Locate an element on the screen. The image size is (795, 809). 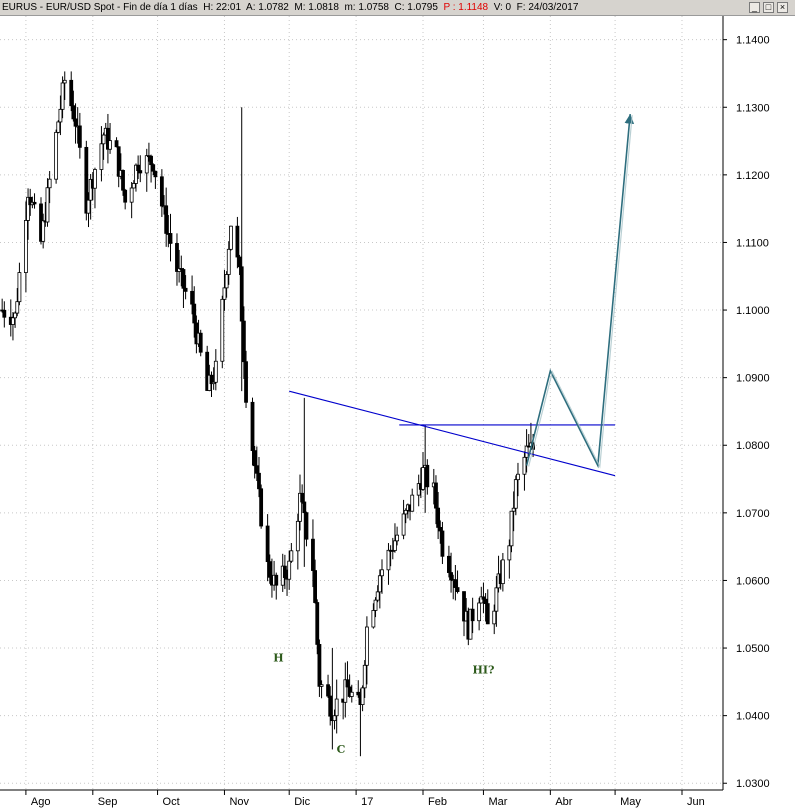
high-value: H: 22:01 is located at coordinates (222, 7).